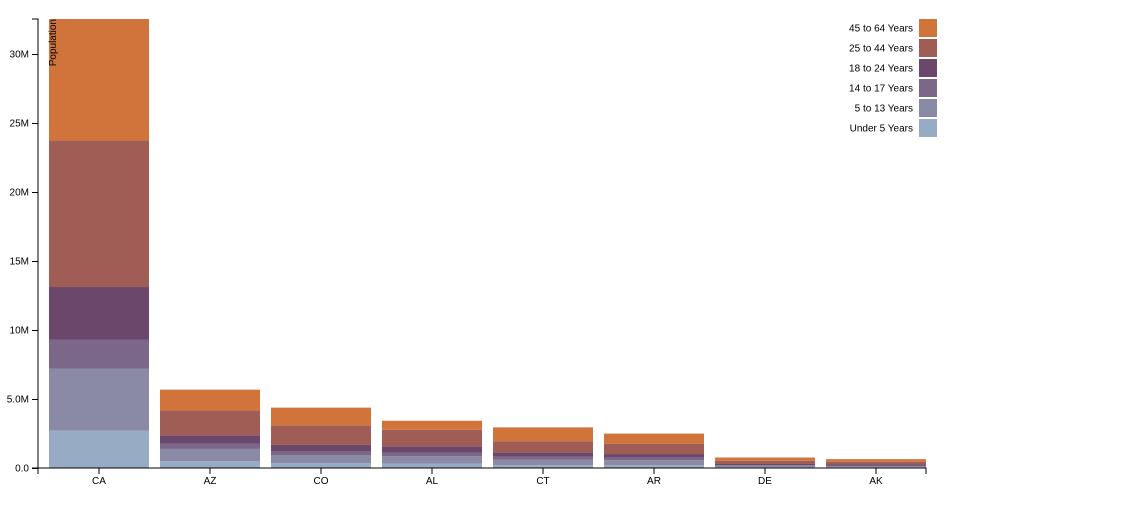  What do you see at coordinates (19, 331) in the screenshot?
I see `y-tick-label: 10M` at bounding box center [19, 331].